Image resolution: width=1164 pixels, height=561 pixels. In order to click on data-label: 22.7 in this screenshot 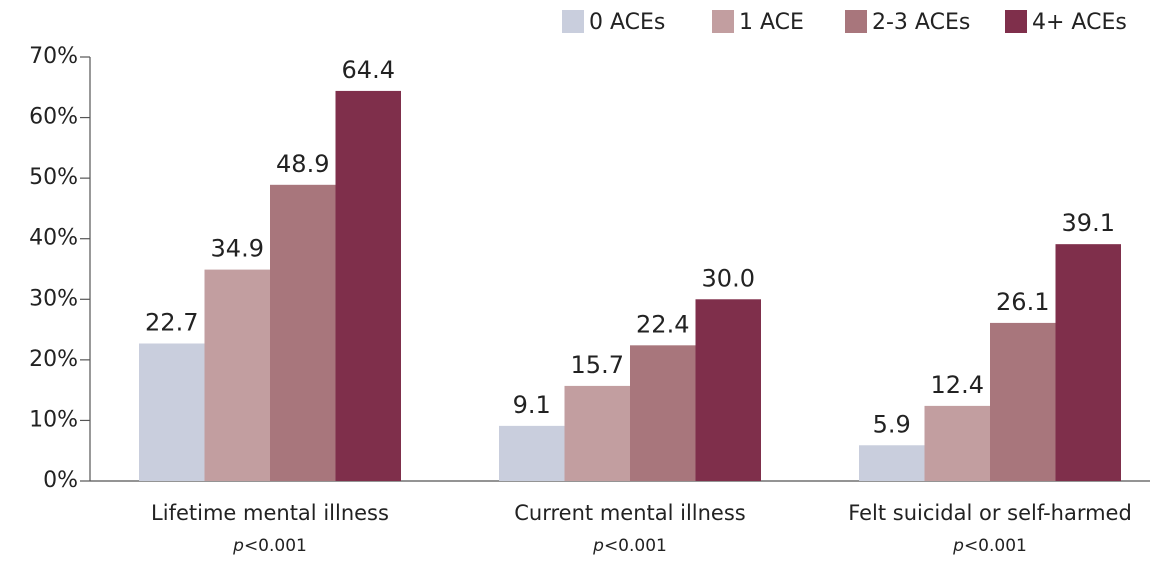, I will do `click(171, 323)`.